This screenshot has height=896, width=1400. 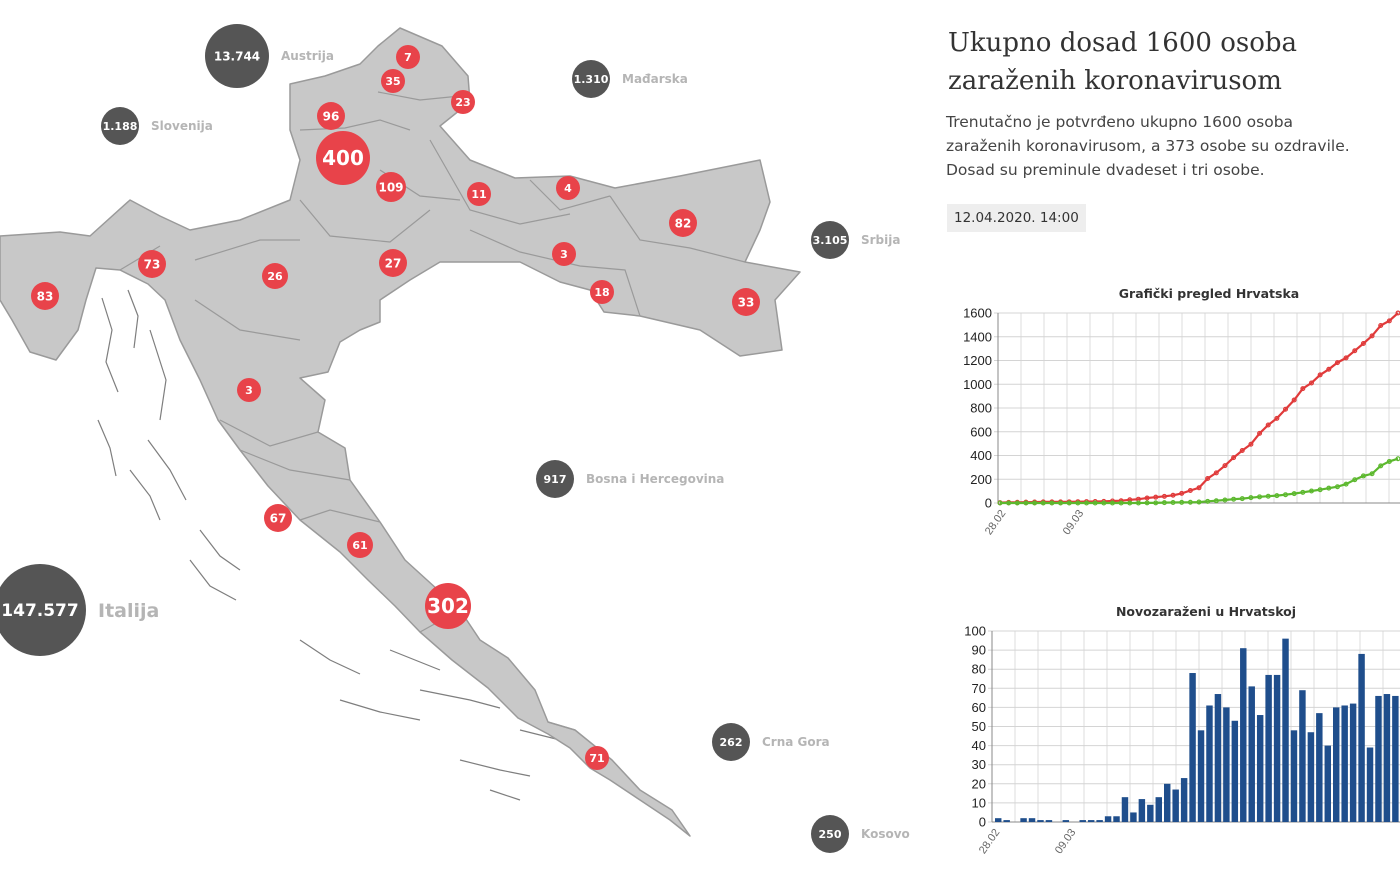 What do you see at coordinates (975, 631) in the screenshot?
I see `y-tick-label: 100` at bounding box center [975, 631].